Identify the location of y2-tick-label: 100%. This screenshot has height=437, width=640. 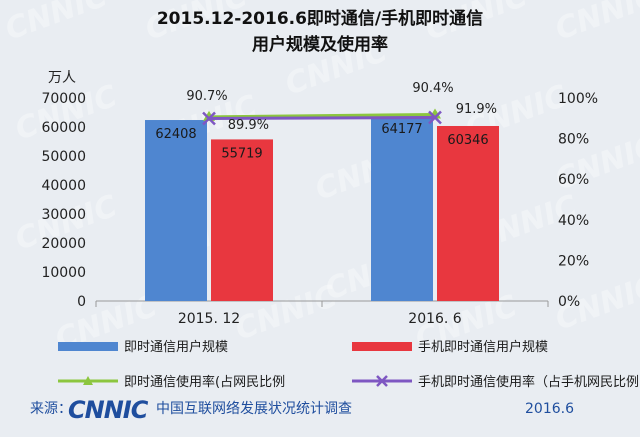
(578, 99).